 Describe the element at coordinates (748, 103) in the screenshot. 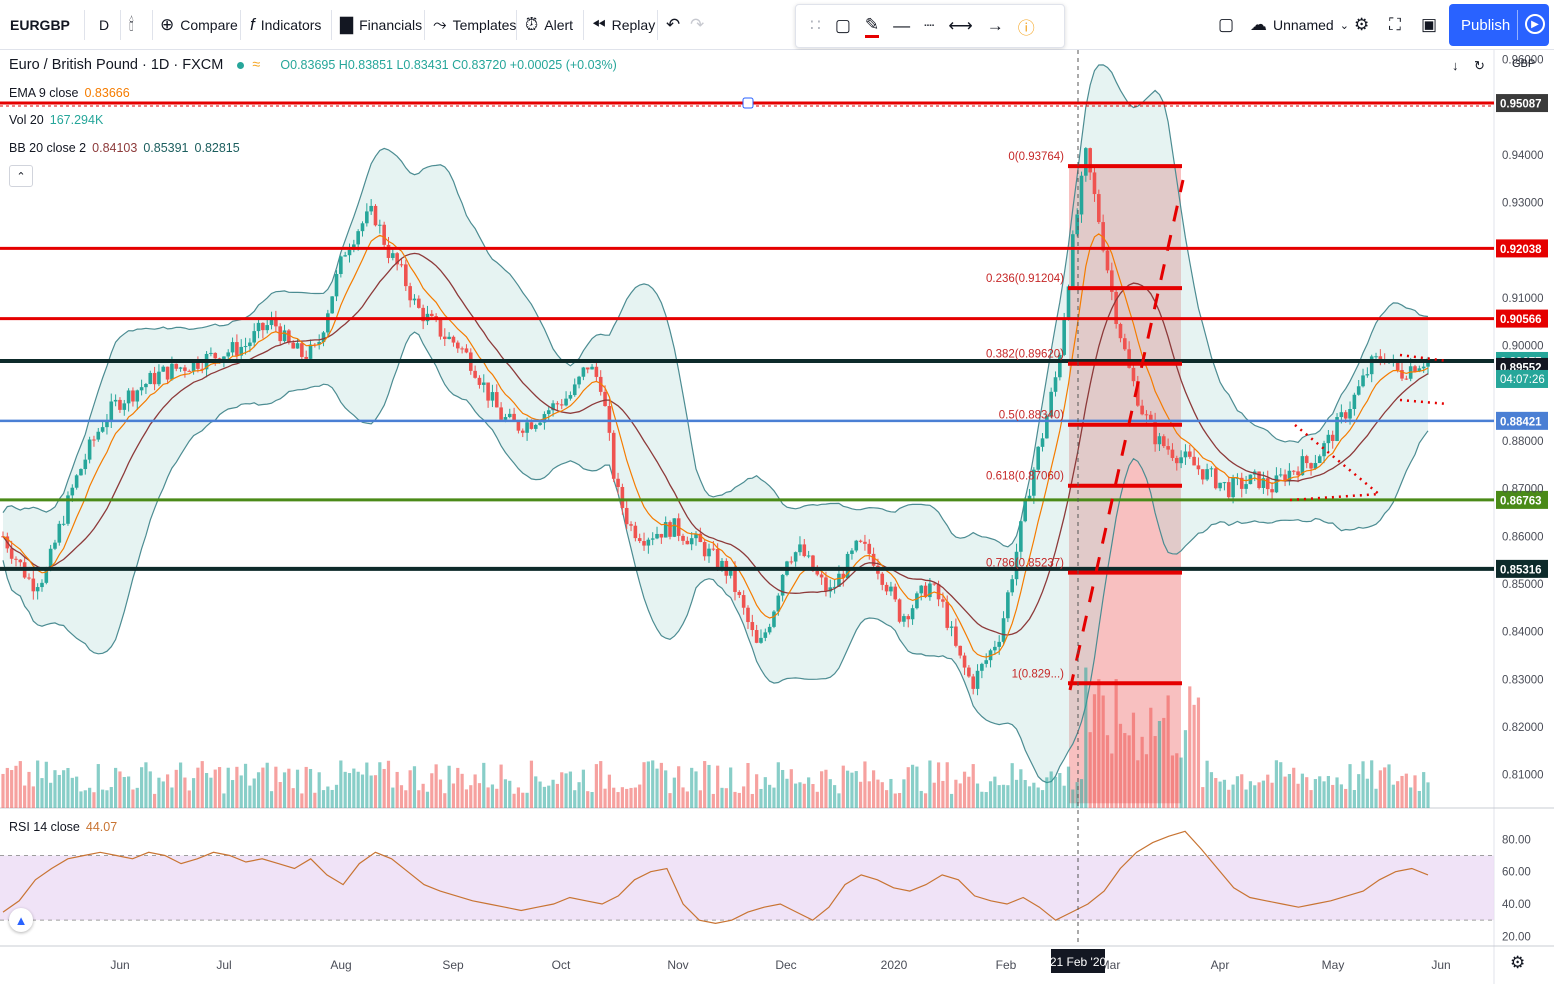

I see `drawing-handle` at that location.